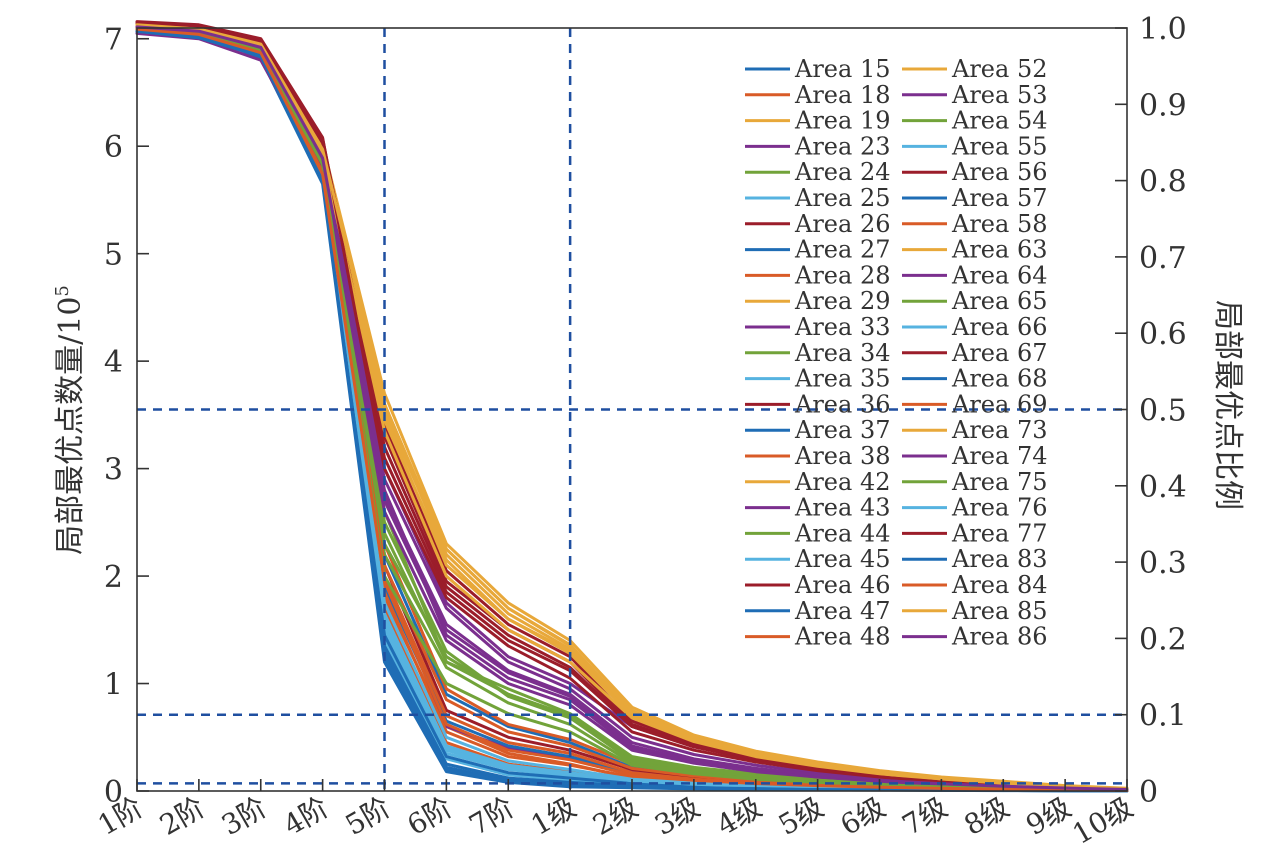  Describe the element at coordinates (1163, 334) in the screenshot. I see `y-tick-label-right: 0.6` at that location.